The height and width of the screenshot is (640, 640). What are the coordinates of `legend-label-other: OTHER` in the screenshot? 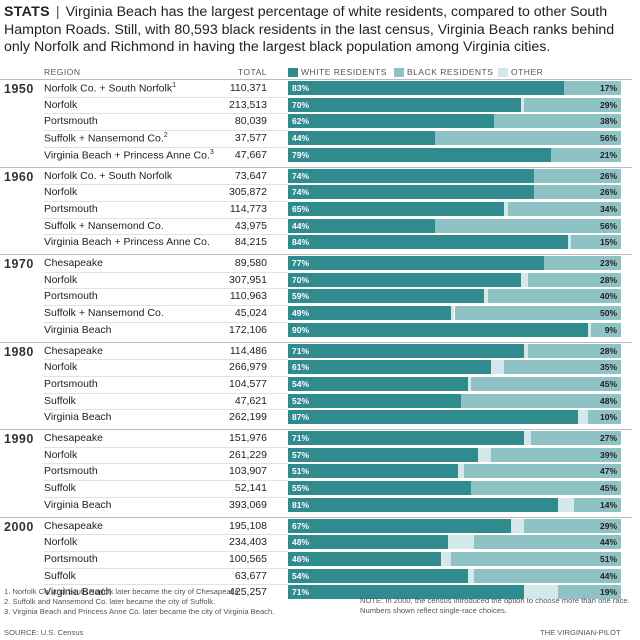 It's located at (527, 72).